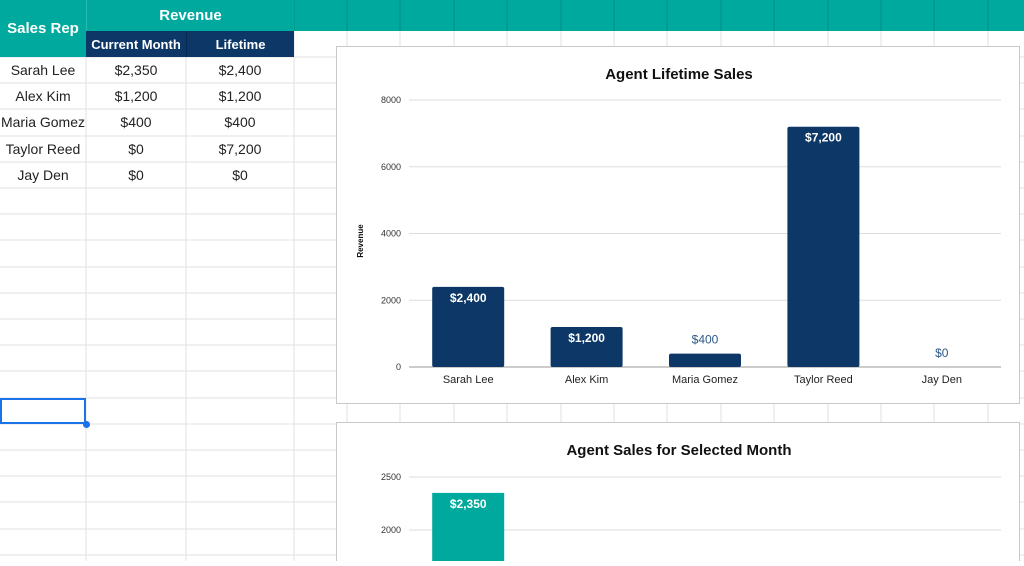  I want to click on chart-title: Agent Sales for Selected Month, so click(678, 450).